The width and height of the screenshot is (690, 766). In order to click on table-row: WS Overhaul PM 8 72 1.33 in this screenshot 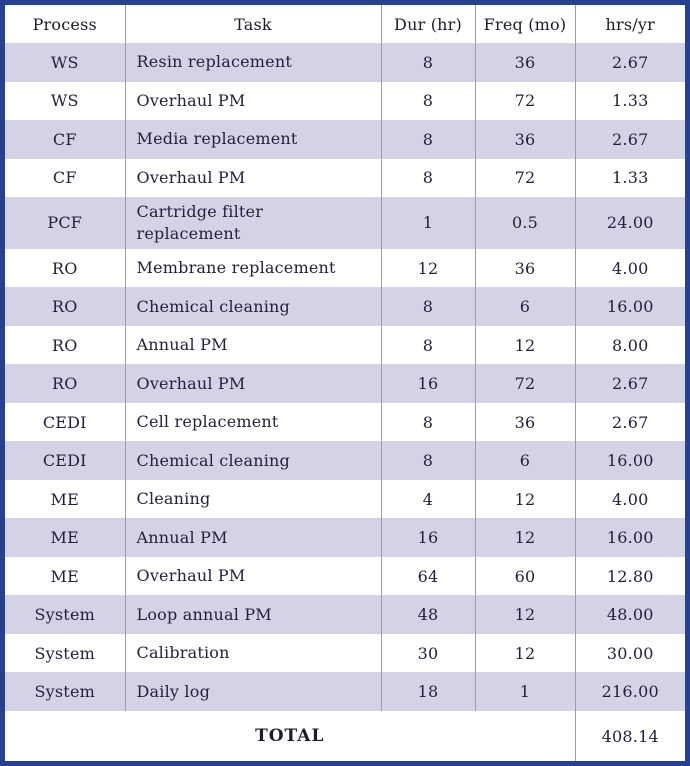, I will do `click(345, 100)`.